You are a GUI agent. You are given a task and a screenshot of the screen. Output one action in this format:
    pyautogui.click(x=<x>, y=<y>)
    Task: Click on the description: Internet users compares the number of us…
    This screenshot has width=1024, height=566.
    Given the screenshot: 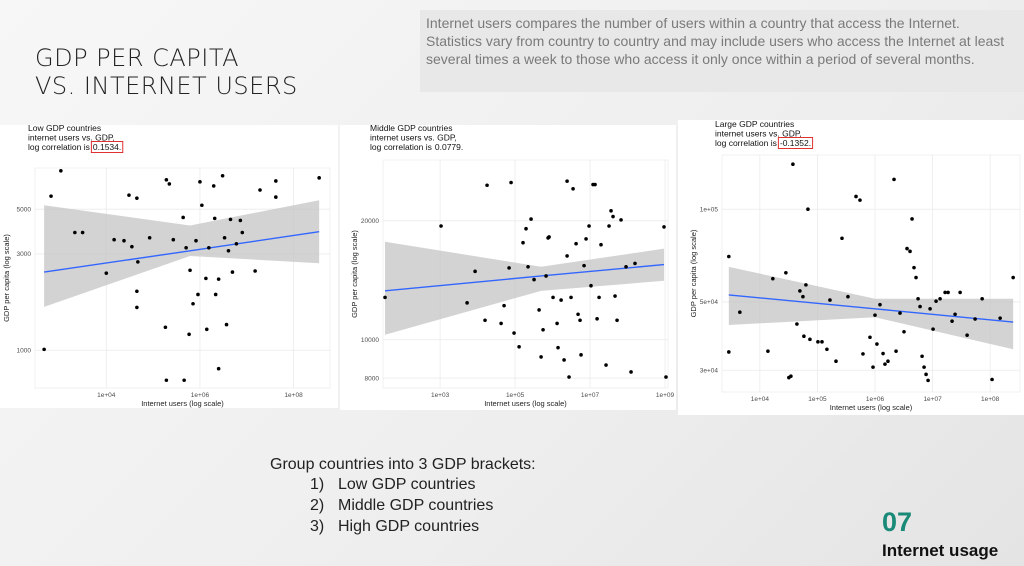 What is the action you would take?
    pyautogui.click(x=722, y=51)
    